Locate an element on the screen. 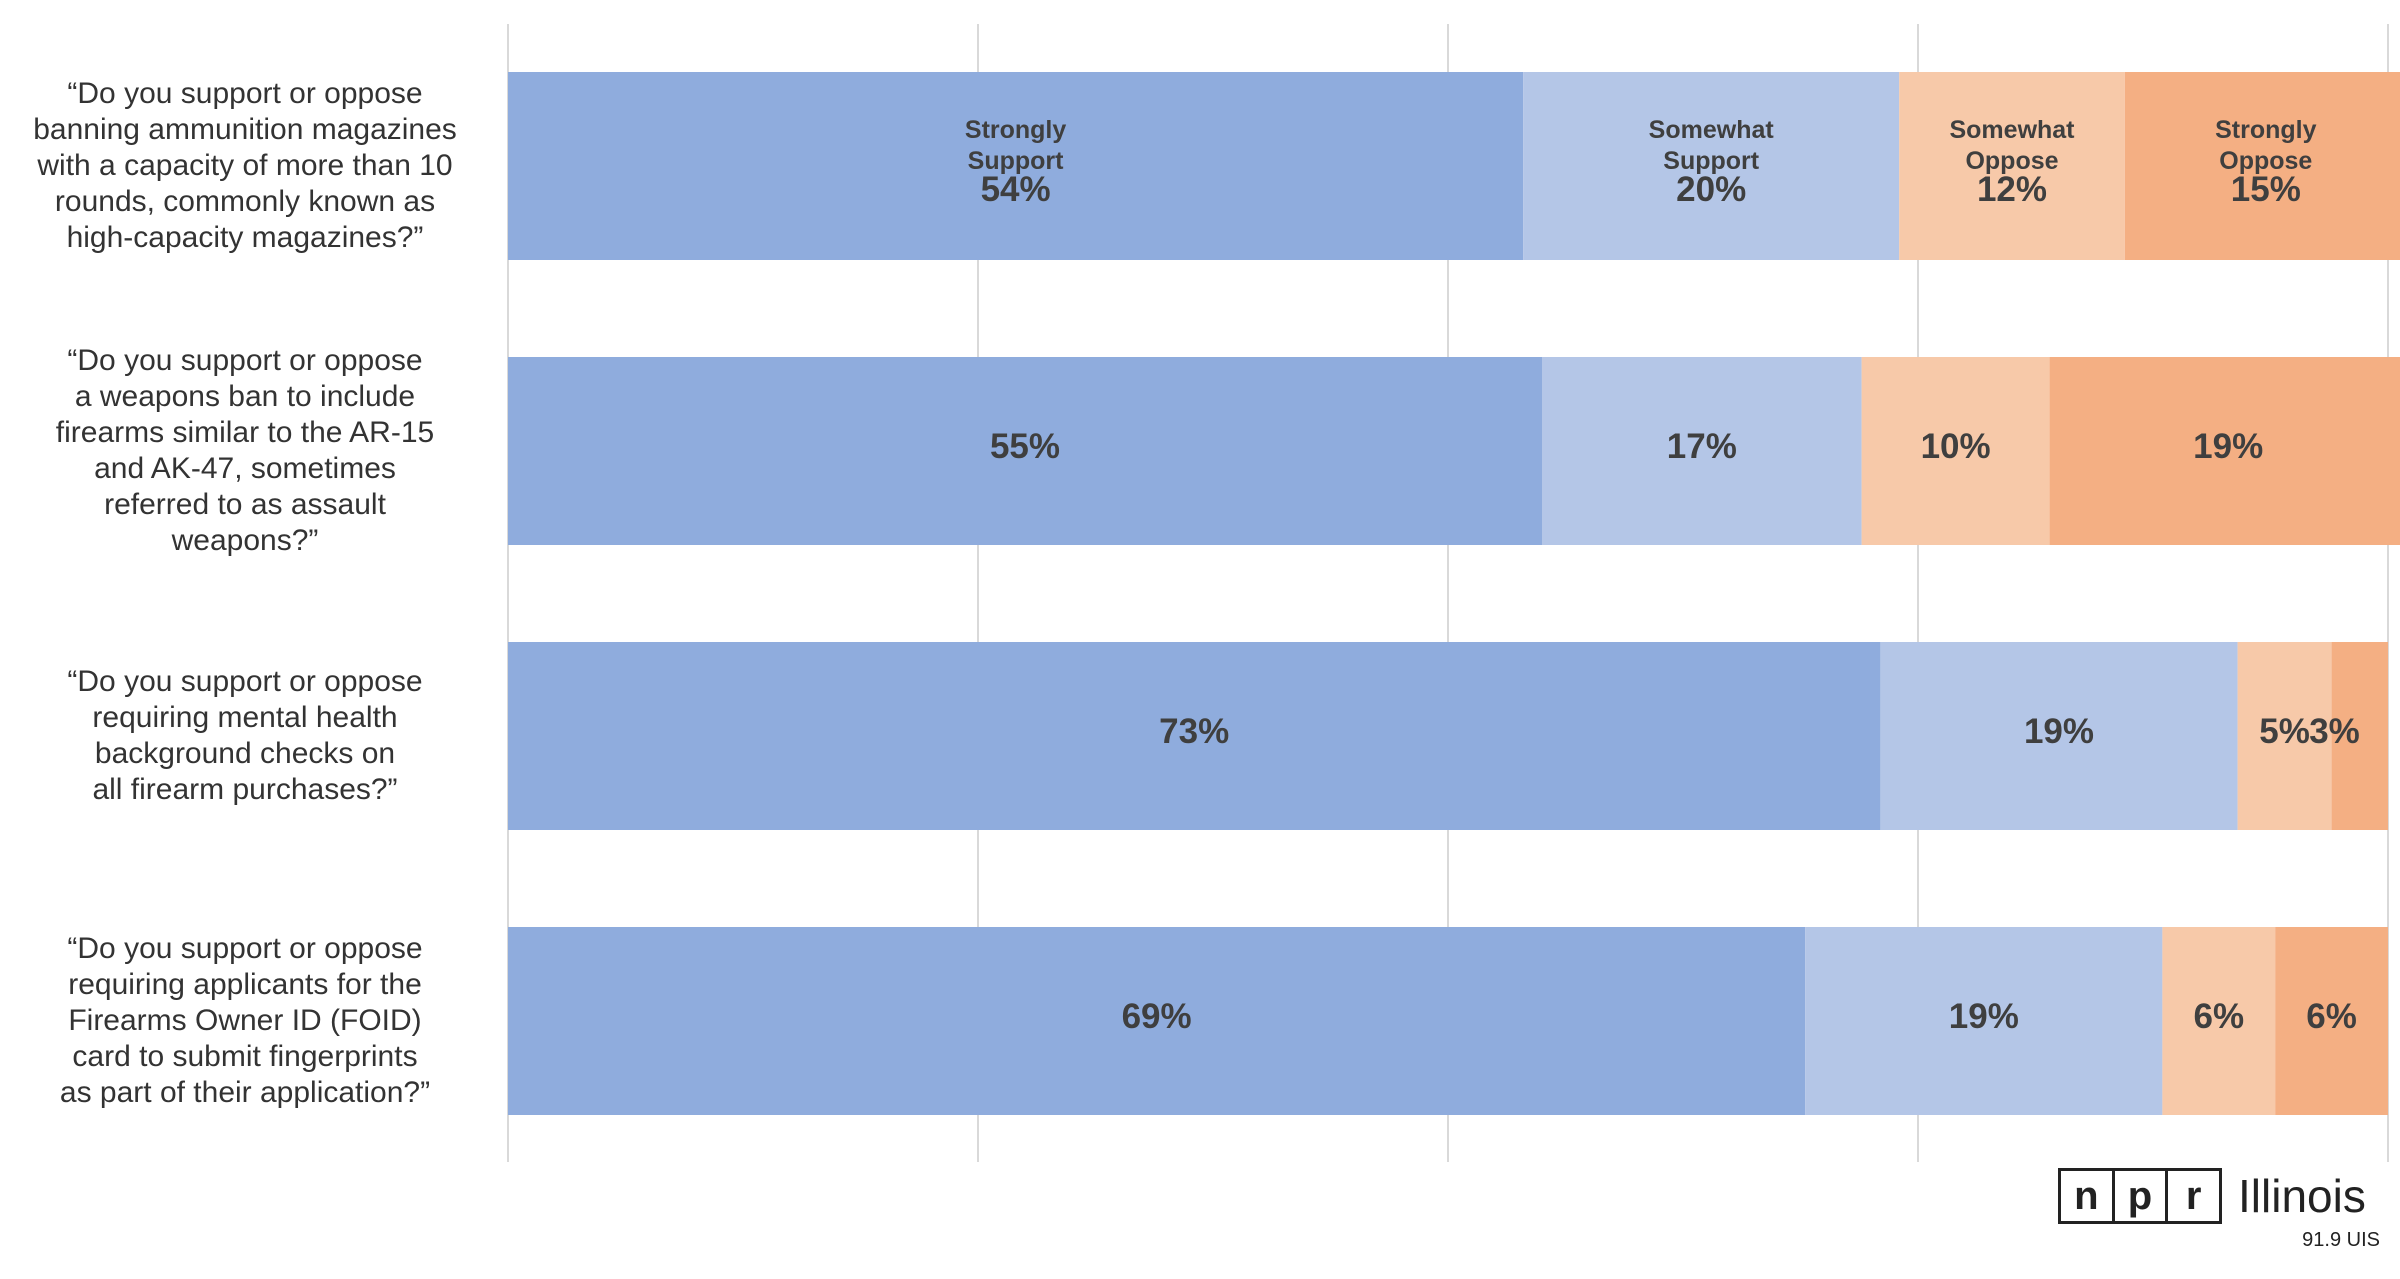  logo-name: Illinois is located at coordinates (2302, 1196).